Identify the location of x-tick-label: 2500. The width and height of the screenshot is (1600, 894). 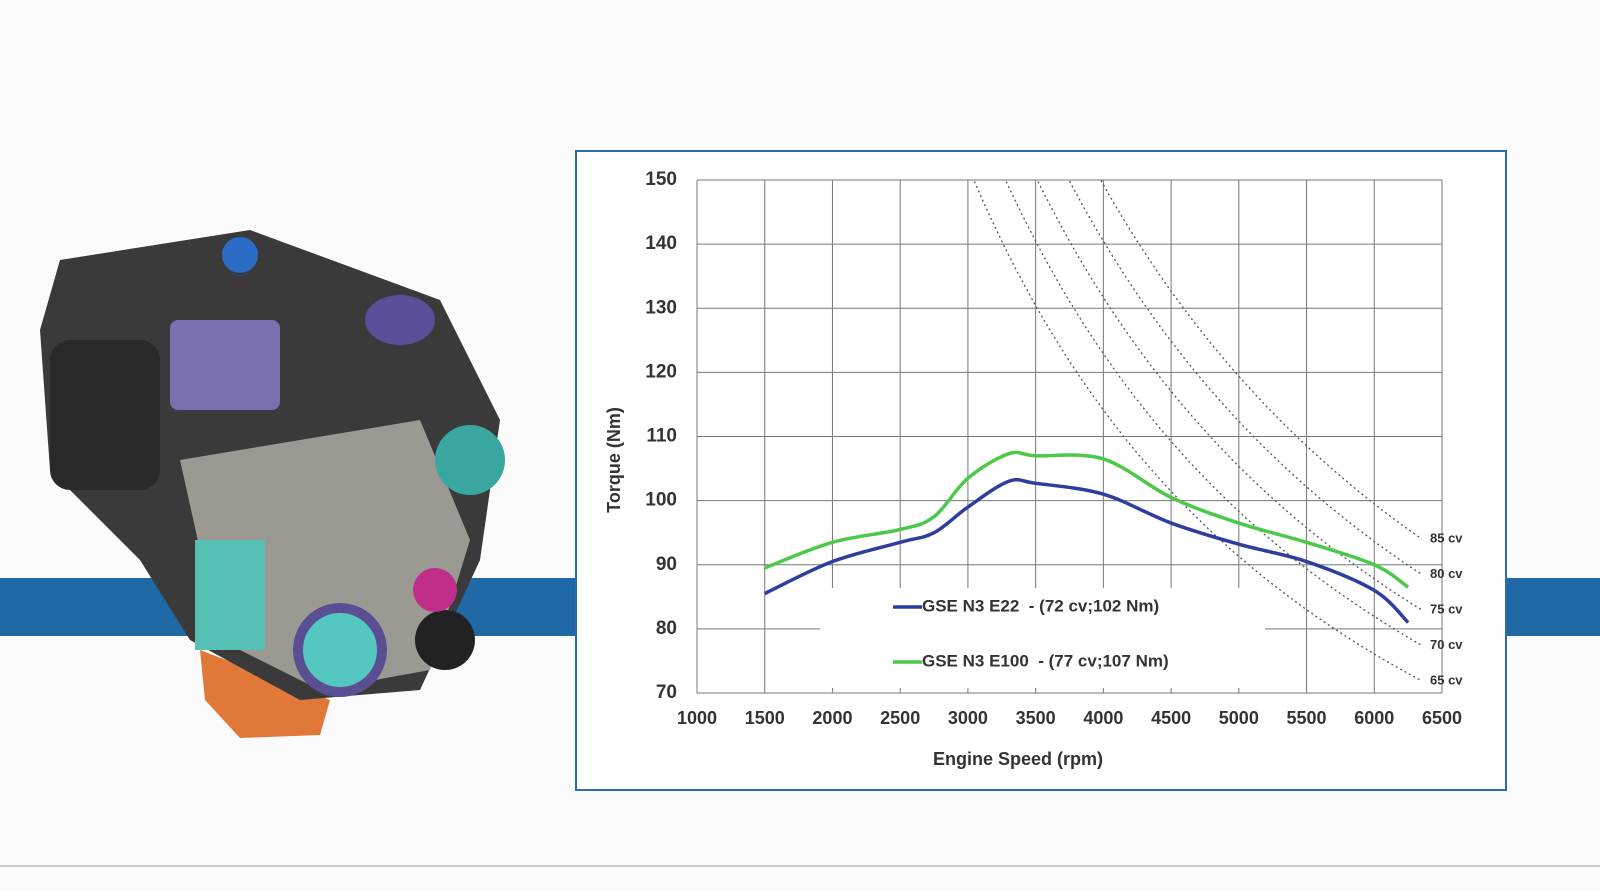
(900, 718).